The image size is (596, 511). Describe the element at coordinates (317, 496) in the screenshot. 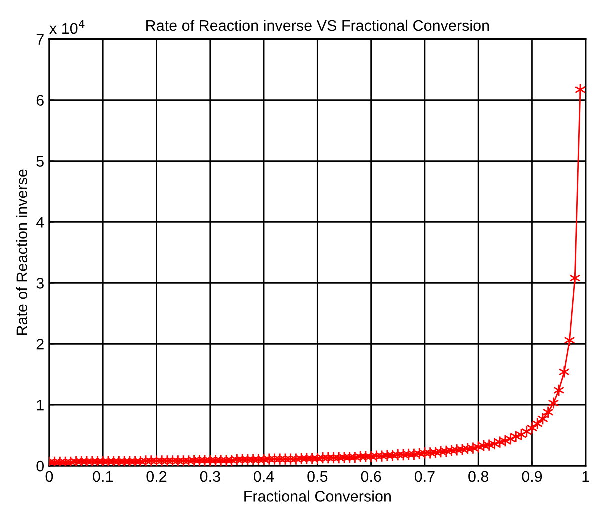

I see `x-axis-title: Fractional Conversion` at that location.